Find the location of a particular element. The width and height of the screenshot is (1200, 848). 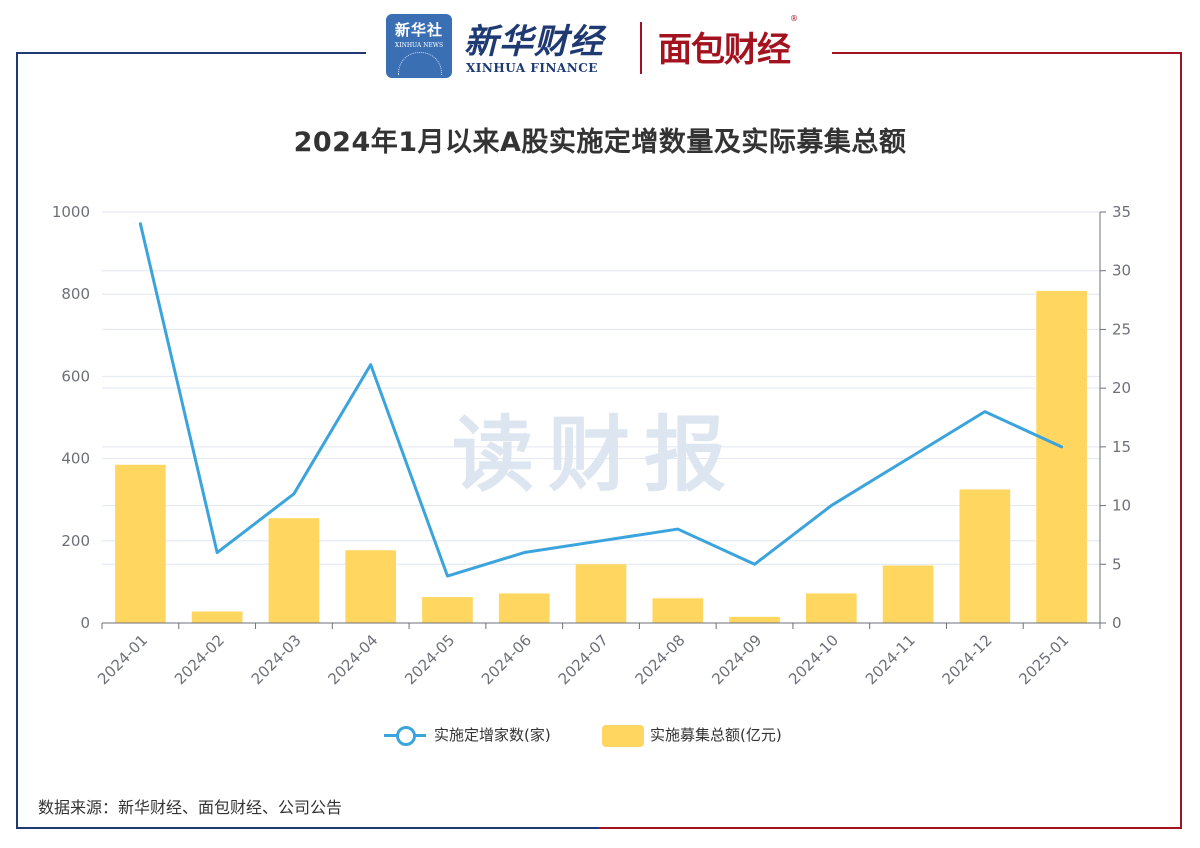

legend-circle-icon is located at coordinates (406, 736).